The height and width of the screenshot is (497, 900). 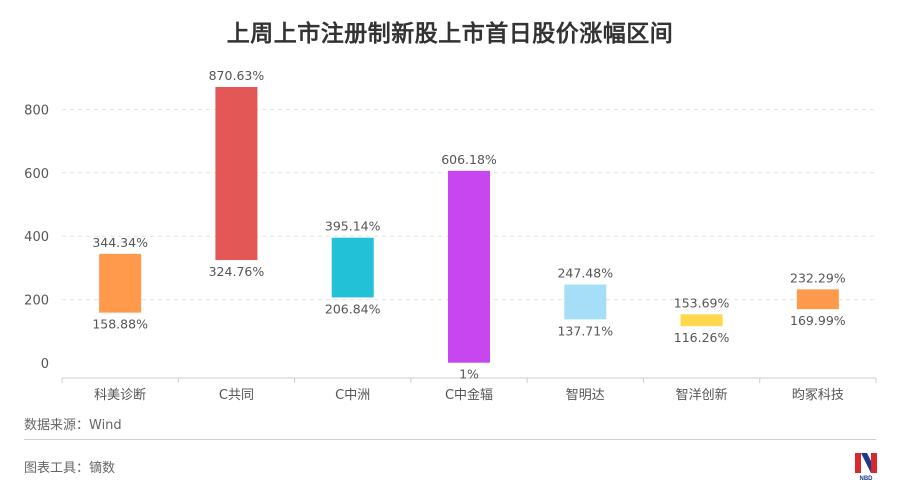 What do you see at coordinates (469, 395) in the screenshot?
I see `x-category-label: C中金辐` at bounding box center [469, 395].